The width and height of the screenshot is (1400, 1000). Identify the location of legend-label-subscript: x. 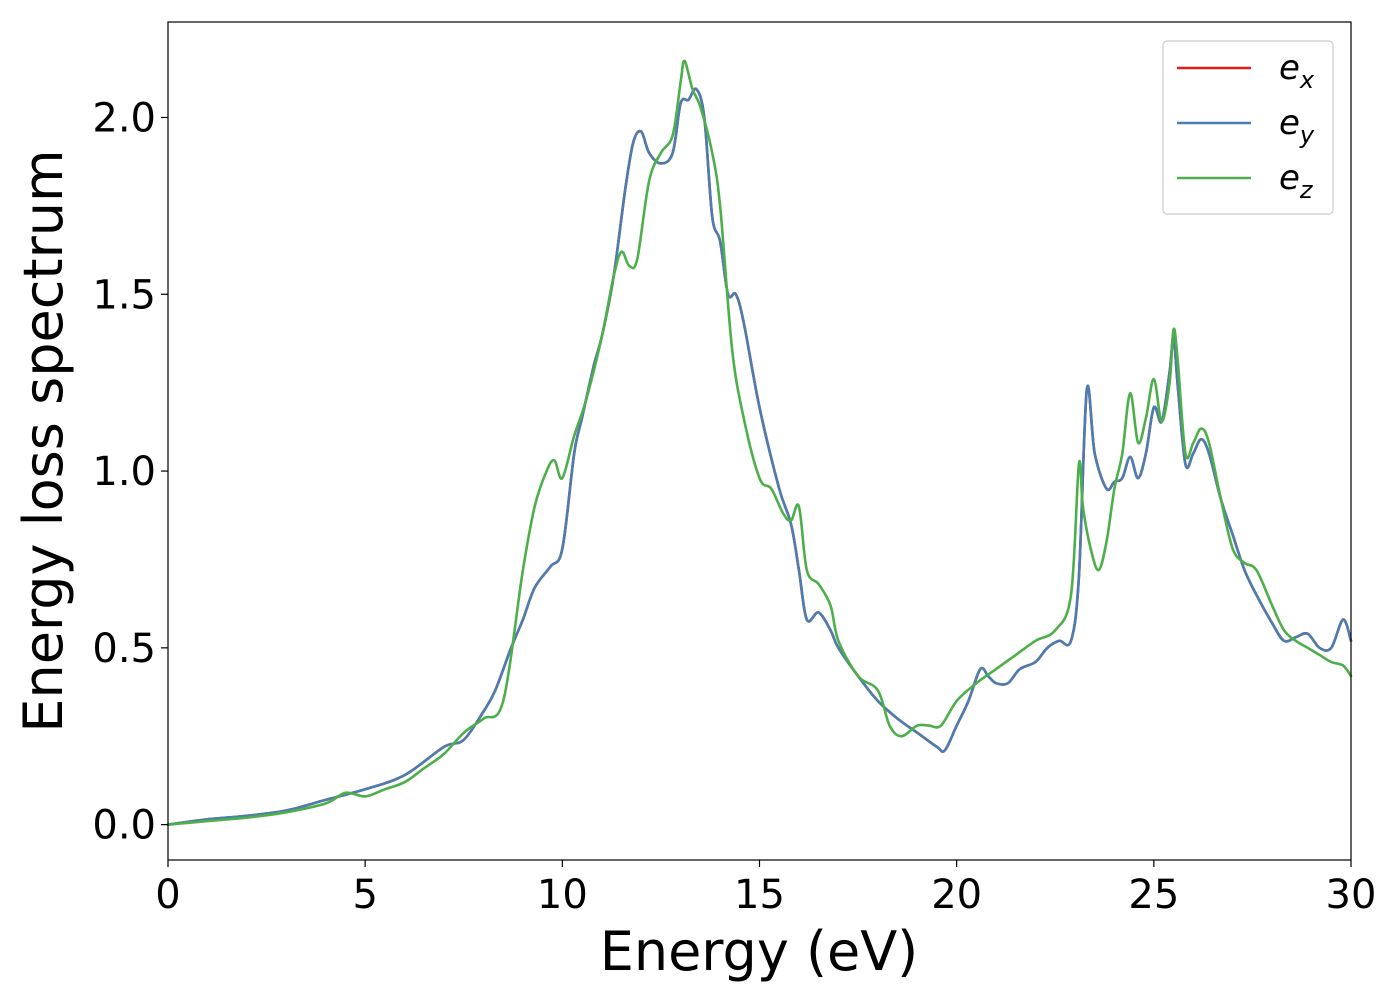
(1307, 80).